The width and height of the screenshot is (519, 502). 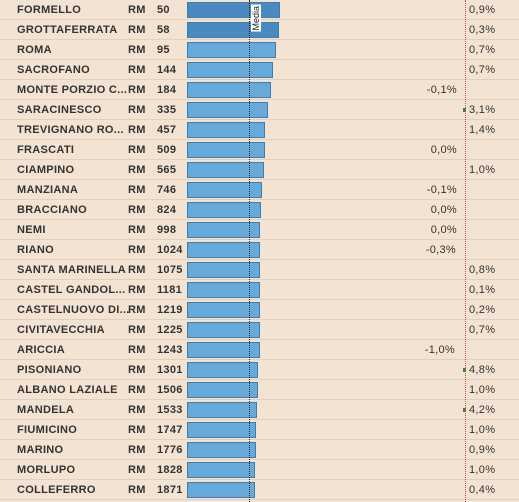 I want to click on table-row: ROMA RM 95 0,7%, so click(x=259, y=50).